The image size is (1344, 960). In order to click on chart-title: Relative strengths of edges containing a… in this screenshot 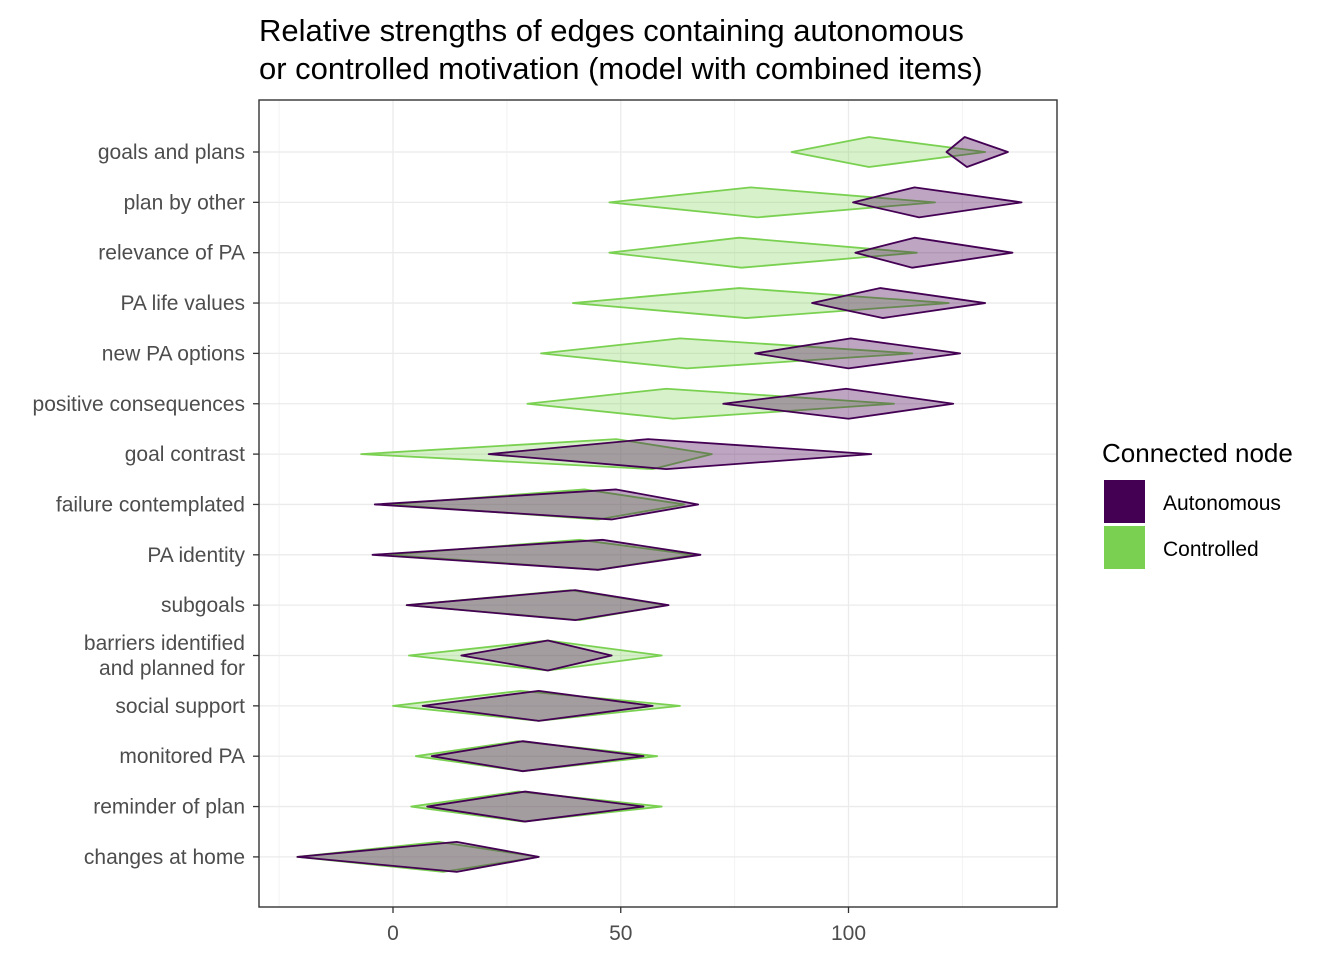, I will do `click(621, 49)`.